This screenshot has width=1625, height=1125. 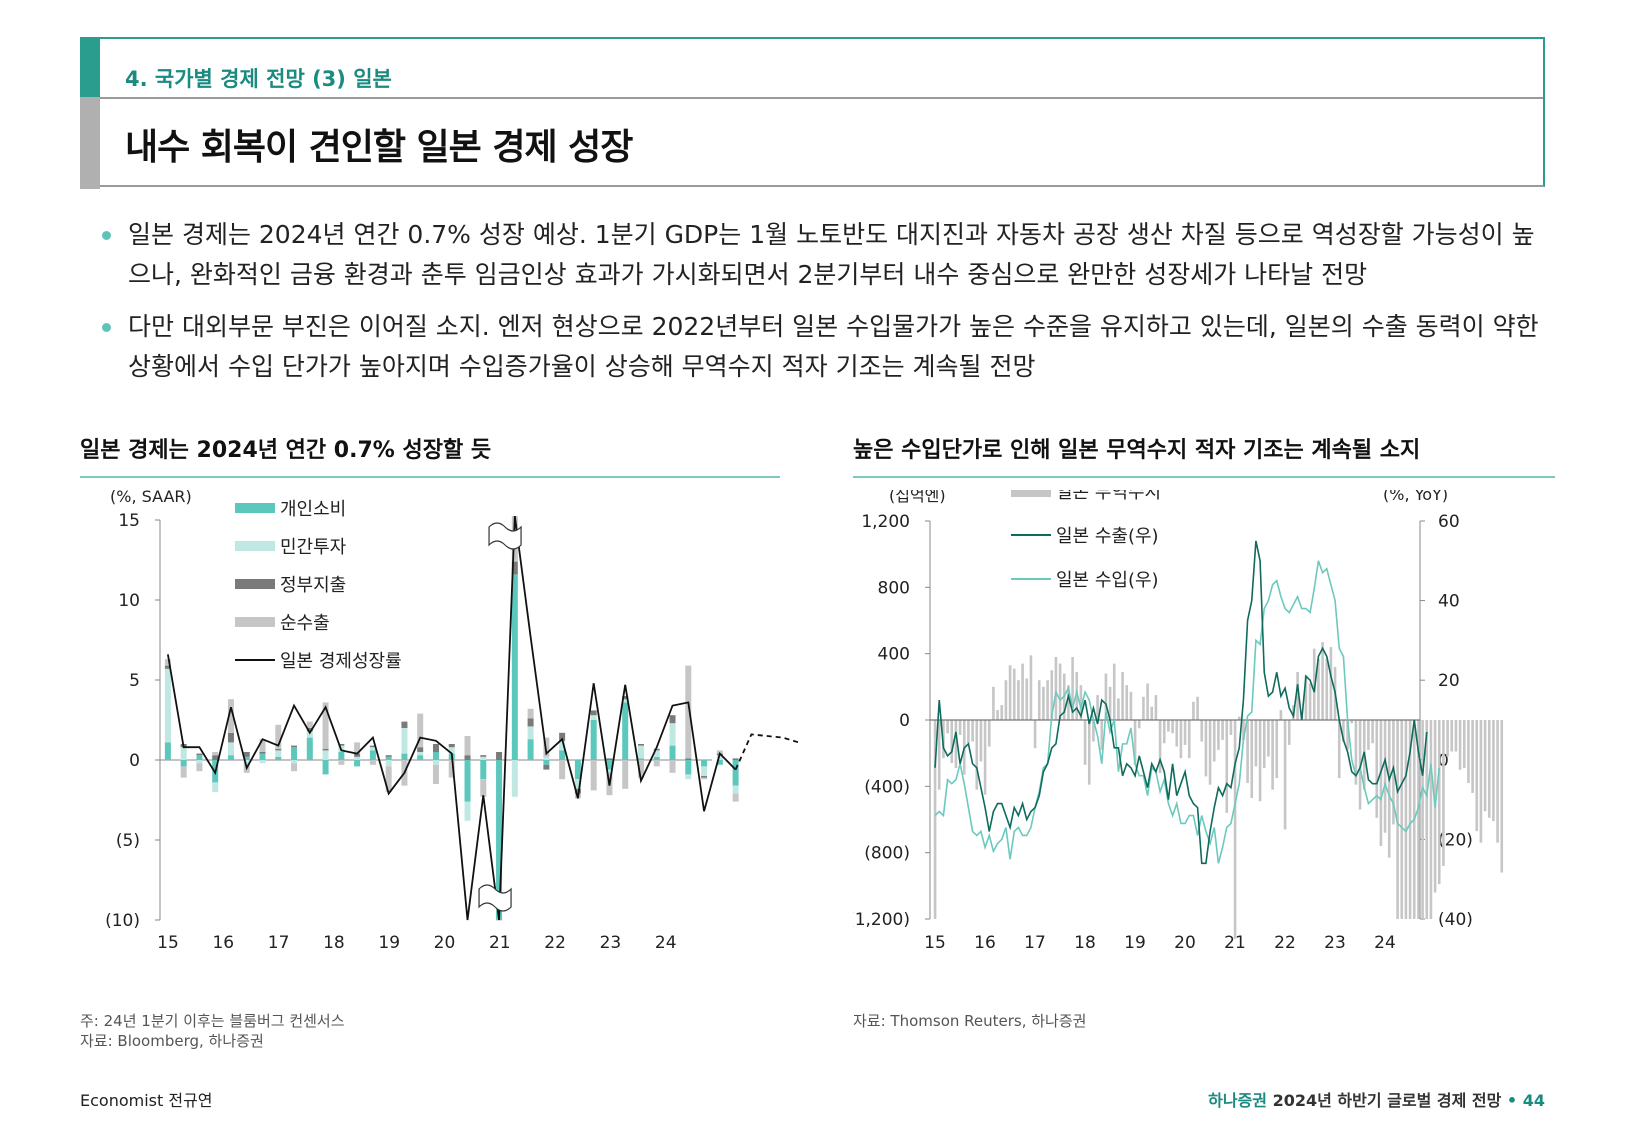 What do you see at coordinates (223, 943) in the screenshot?
I see `x-tick-label: 16` at bounding box center [223, 943].